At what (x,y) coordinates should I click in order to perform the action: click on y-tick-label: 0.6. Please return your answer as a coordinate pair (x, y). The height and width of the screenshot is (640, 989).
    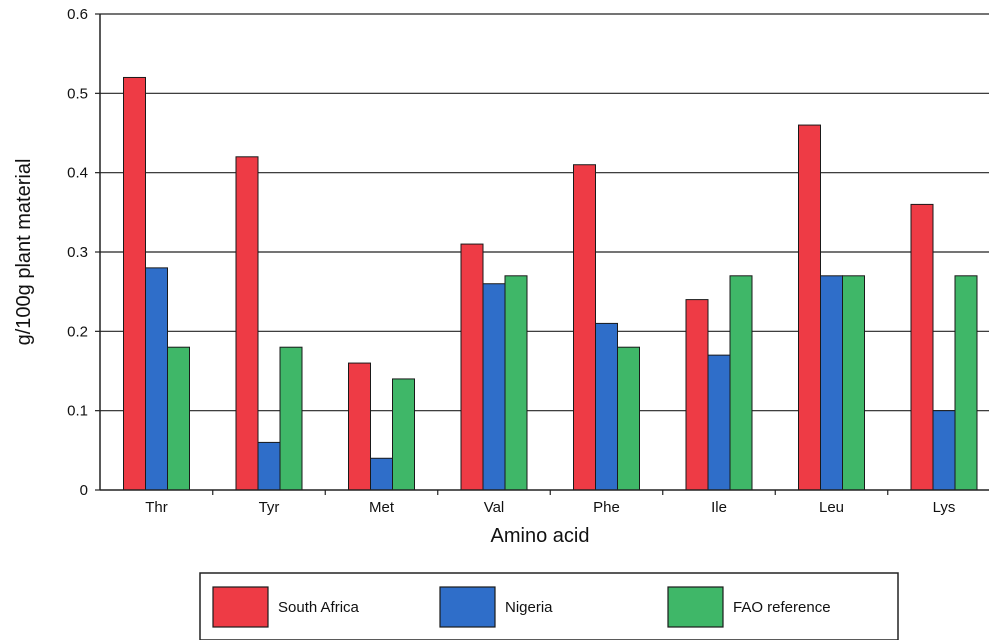
    Looking at the image, I should click on (77, 14).